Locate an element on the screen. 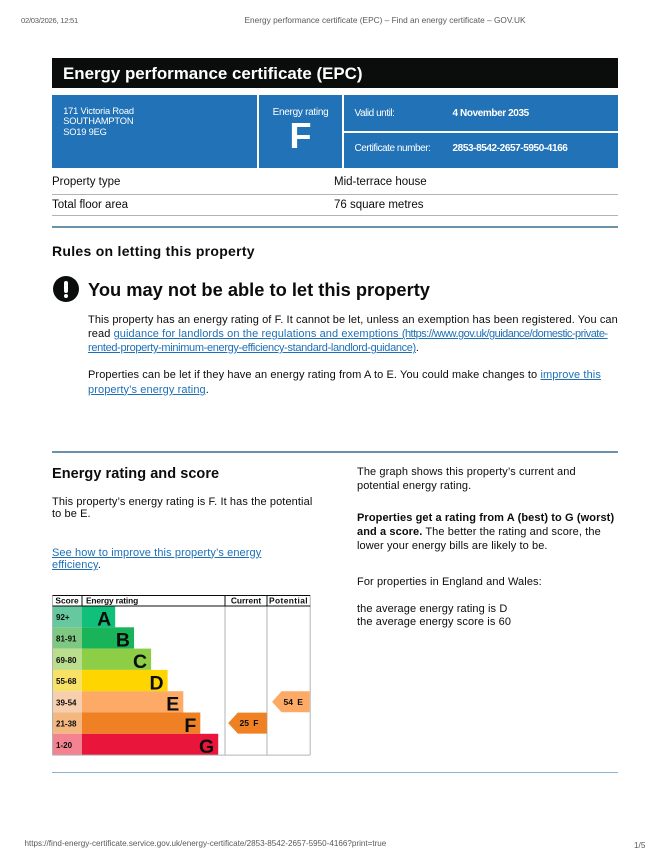  svg-text: D is located at coordinates (157, 683).